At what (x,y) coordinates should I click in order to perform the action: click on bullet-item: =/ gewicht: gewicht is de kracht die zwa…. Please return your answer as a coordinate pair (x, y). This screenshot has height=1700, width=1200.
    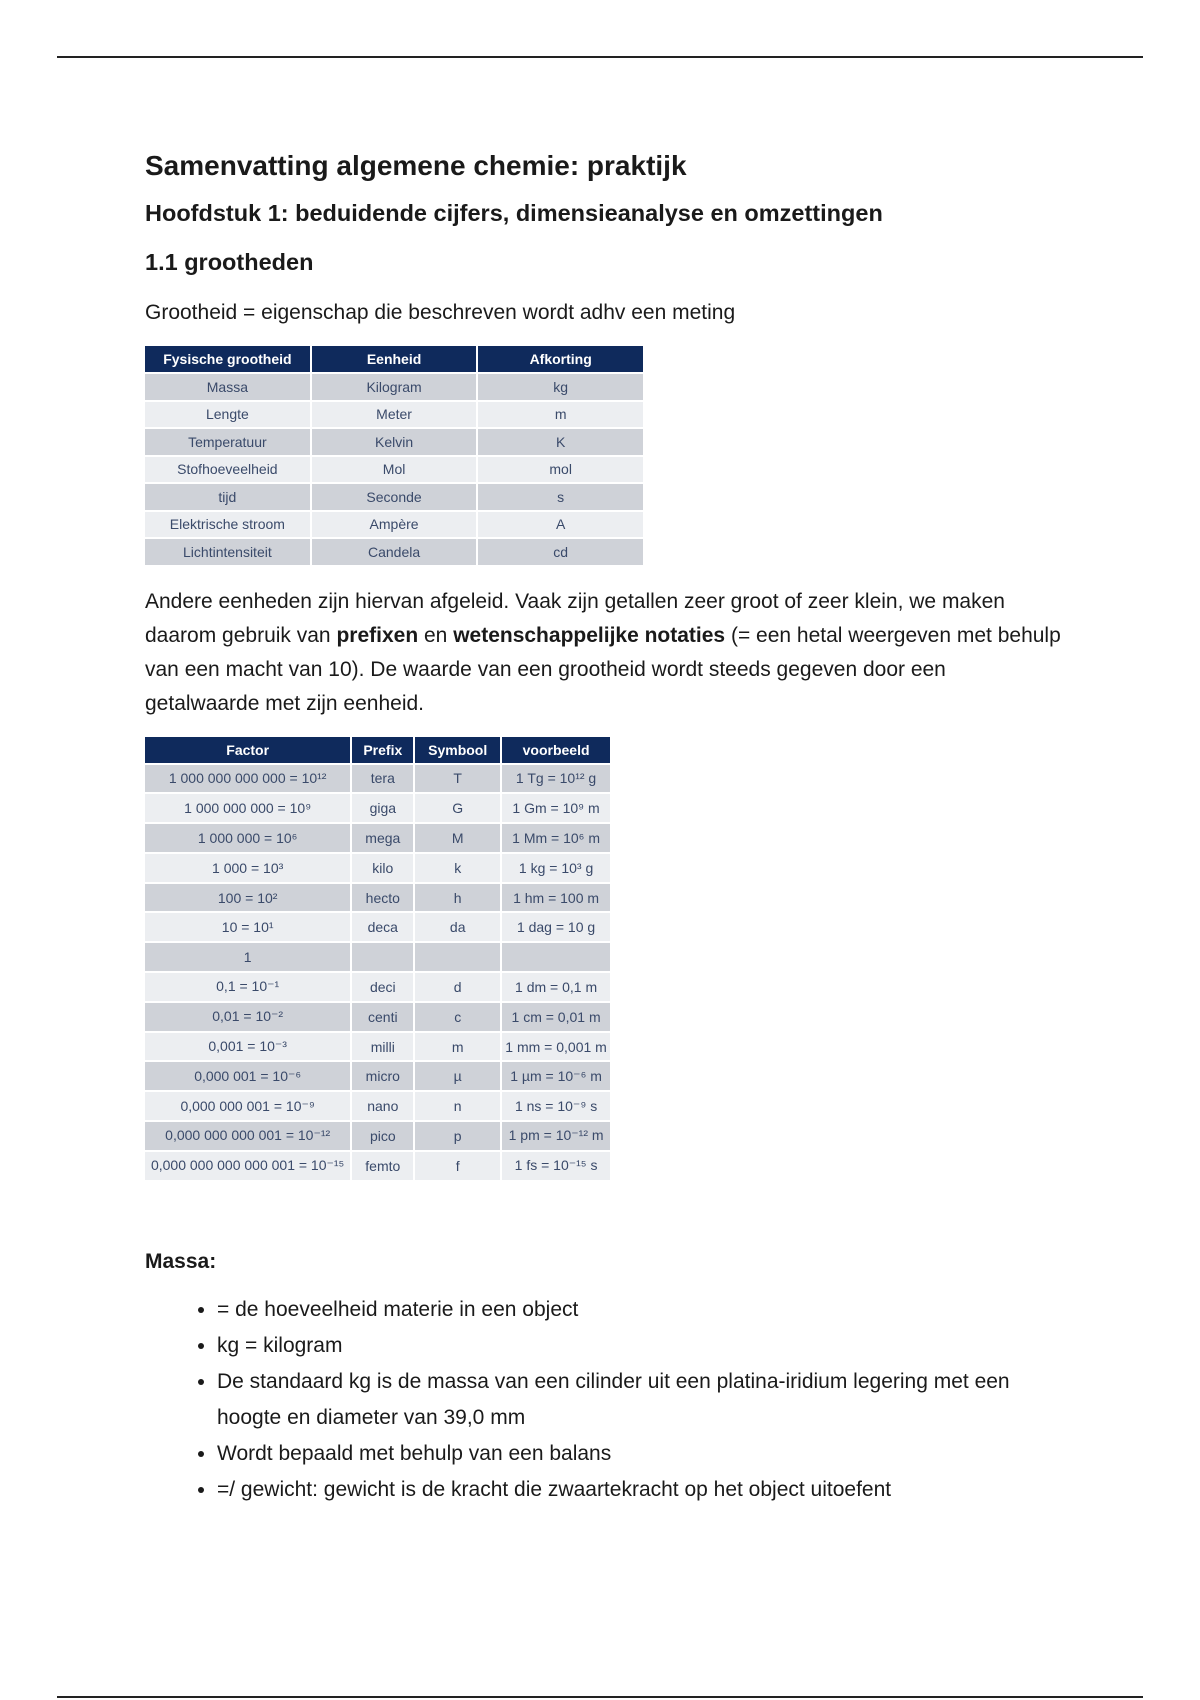
    Looking at the image, I should click on (641, 1490).